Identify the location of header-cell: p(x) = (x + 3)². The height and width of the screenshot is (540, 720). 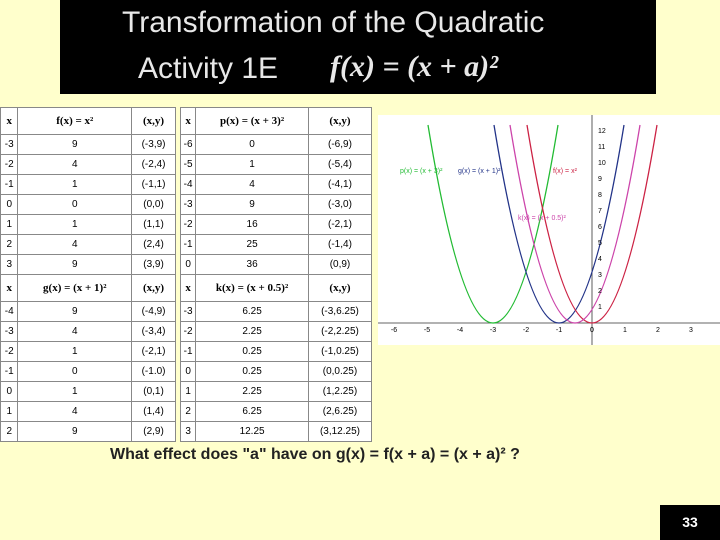
(252, 121).